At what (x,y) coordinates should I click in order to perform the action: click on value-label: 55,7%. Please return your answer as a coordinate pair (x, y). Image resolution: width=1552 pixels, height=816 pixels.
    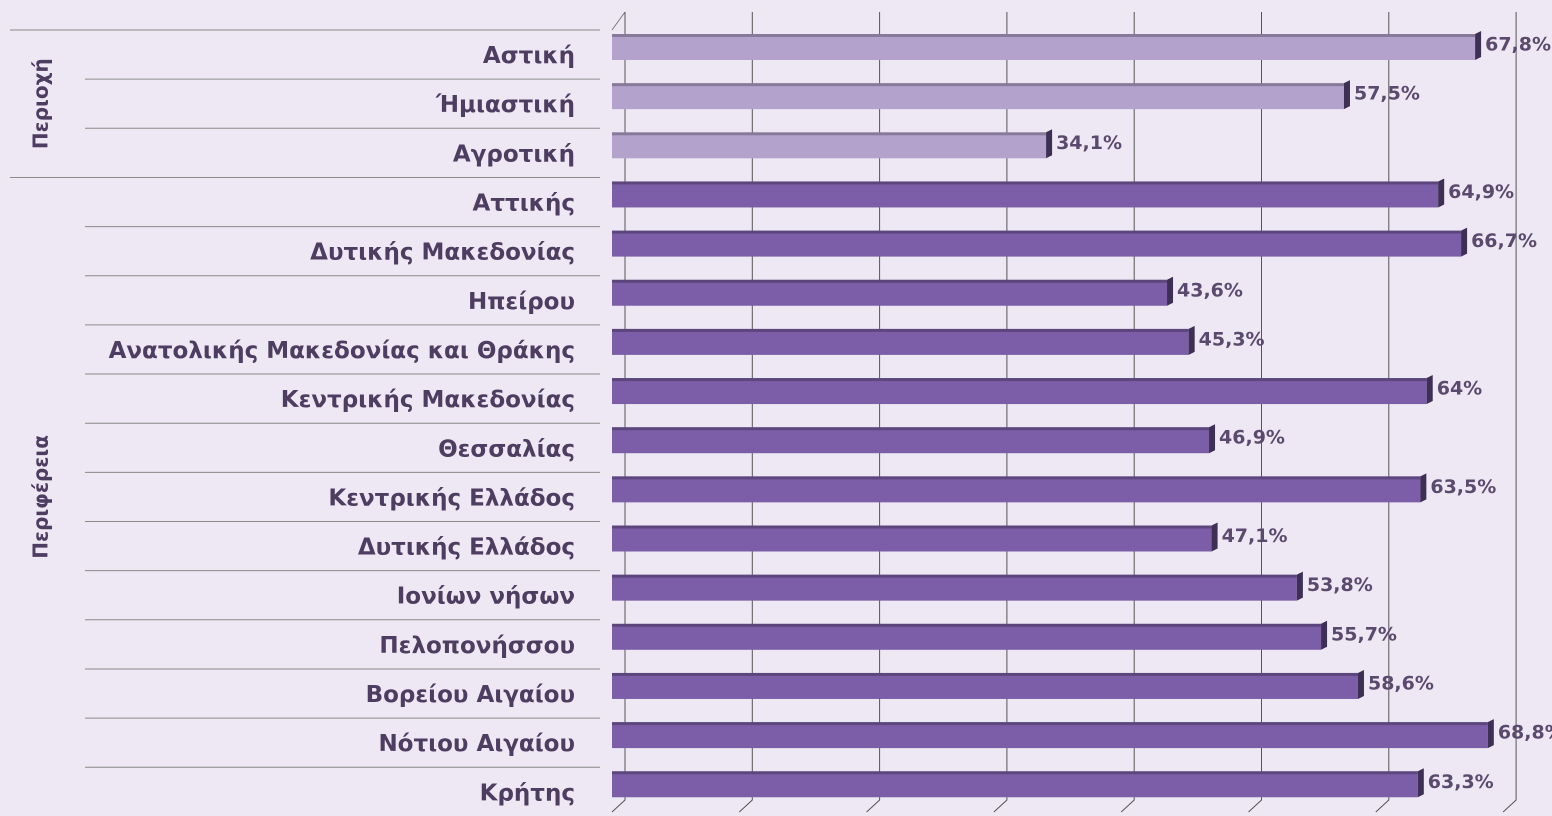
    Looking at the image, I should click on (1364, 634).